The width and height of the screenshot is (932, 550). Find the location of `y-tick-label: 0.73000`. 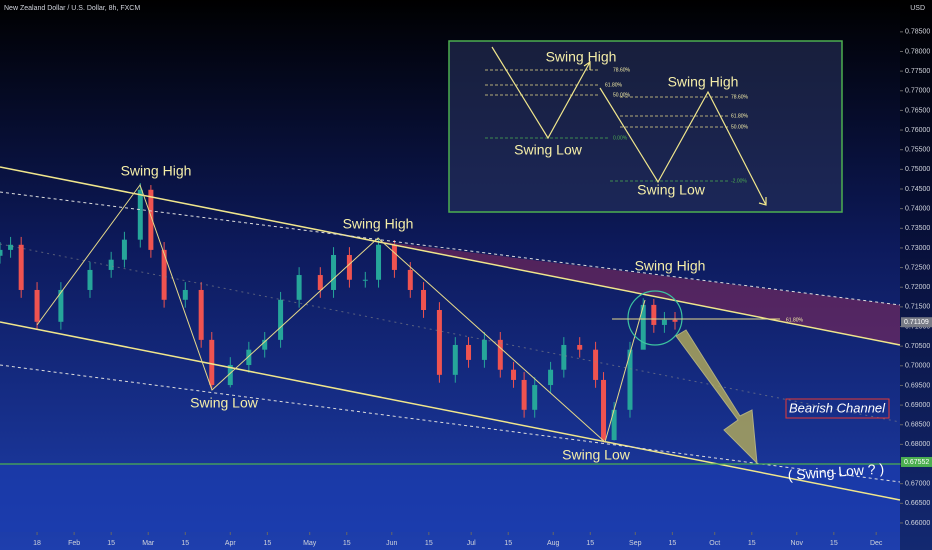

y-tick-label: 0.73000 is located at coordinates (917, 248).